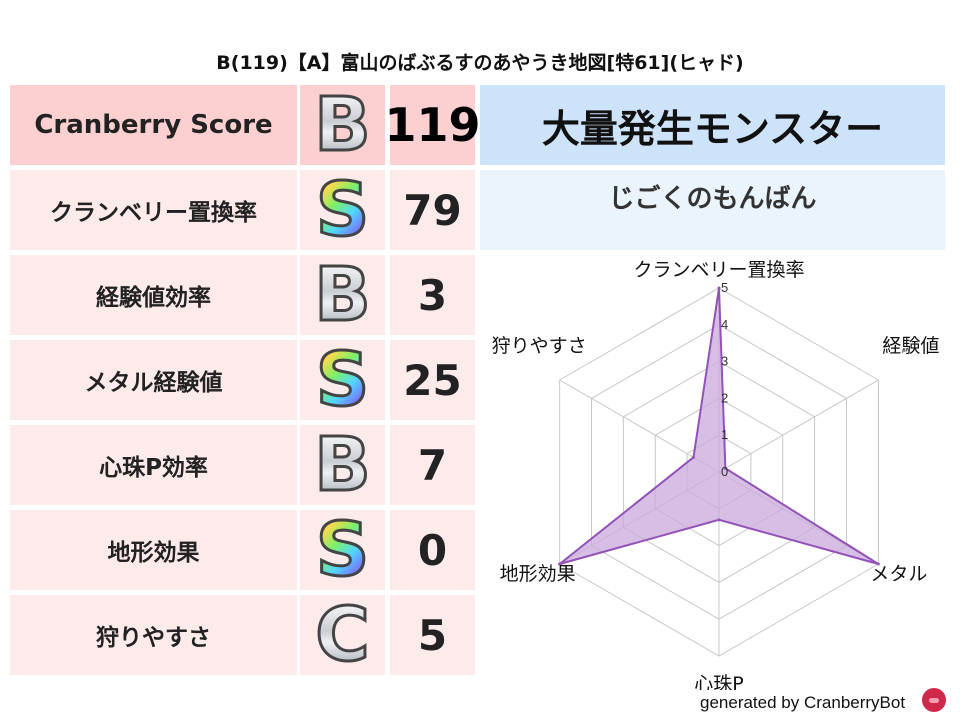  I want to click on row-label: 経験値効率, so click(153, 295).